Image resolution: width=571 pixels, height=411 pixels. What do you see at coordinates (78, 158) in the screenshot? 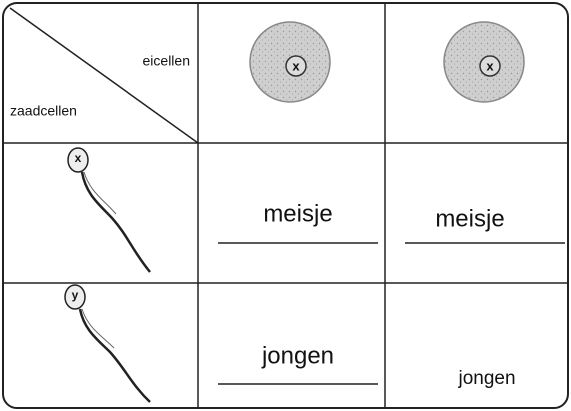
I see `sperm-chromosome: x` at bounding box center [78, 158].